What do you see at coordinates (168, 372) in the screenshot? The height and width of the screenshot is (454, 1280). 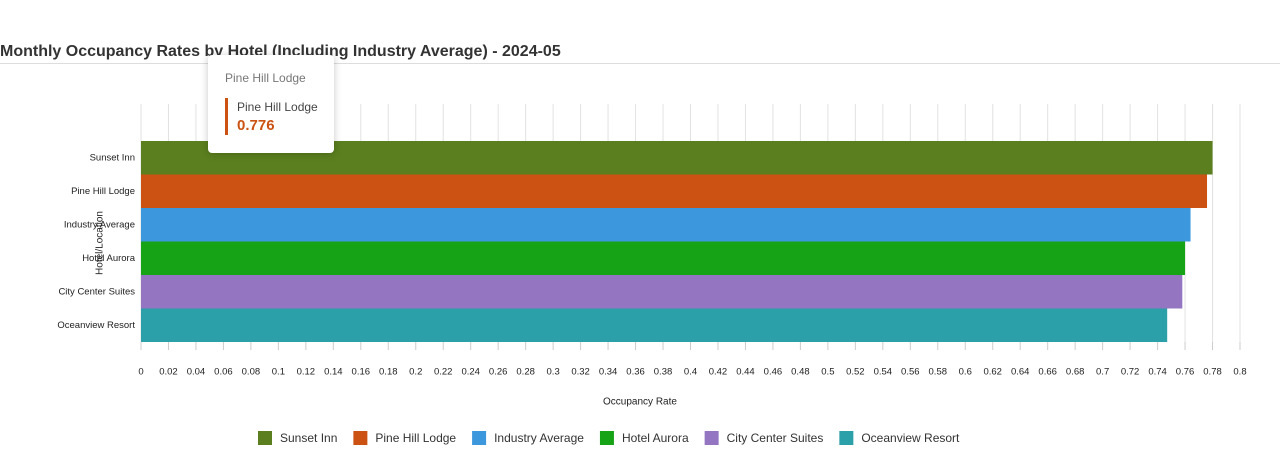 I see `x-tick-label: 0.02` at bounding box center [168, 372].